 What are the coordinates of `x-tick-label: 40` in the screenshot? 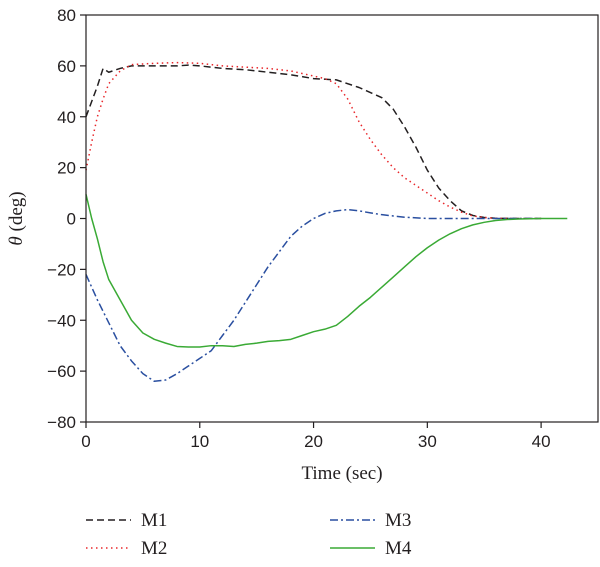 It's located at (541, 441).